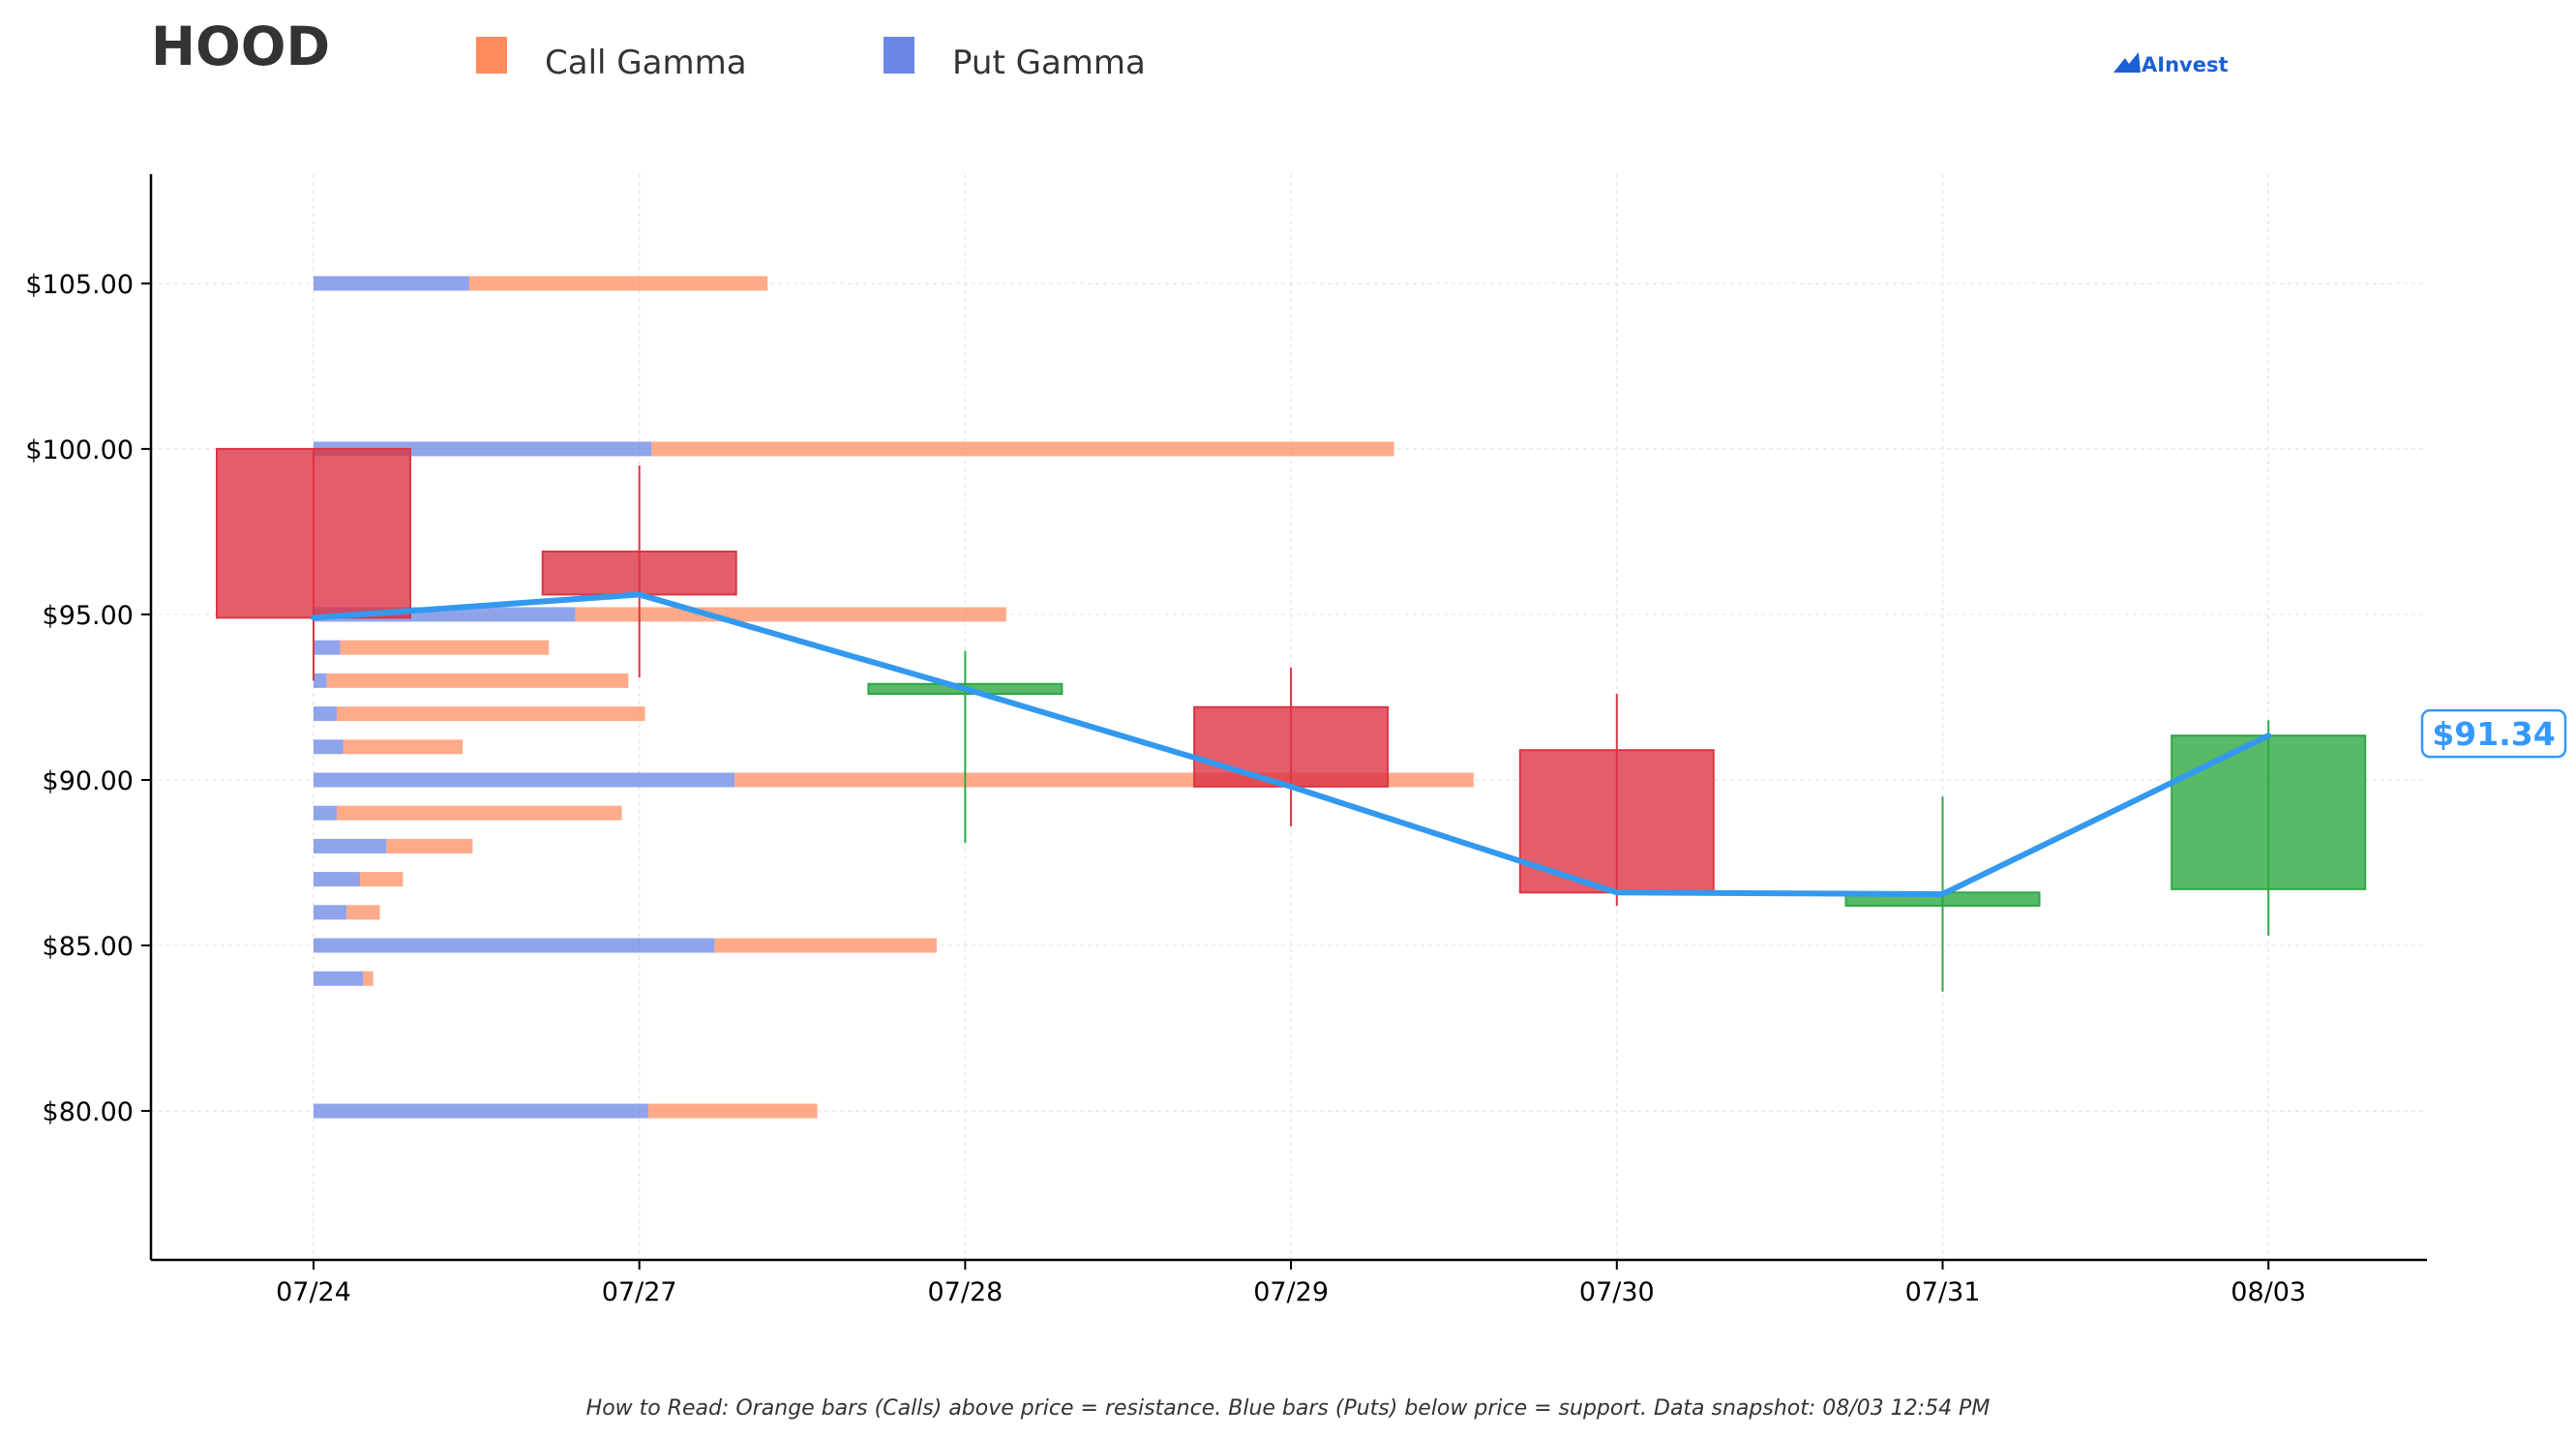  I want to click on y-tick-label: $90.00, so click(88, 781).